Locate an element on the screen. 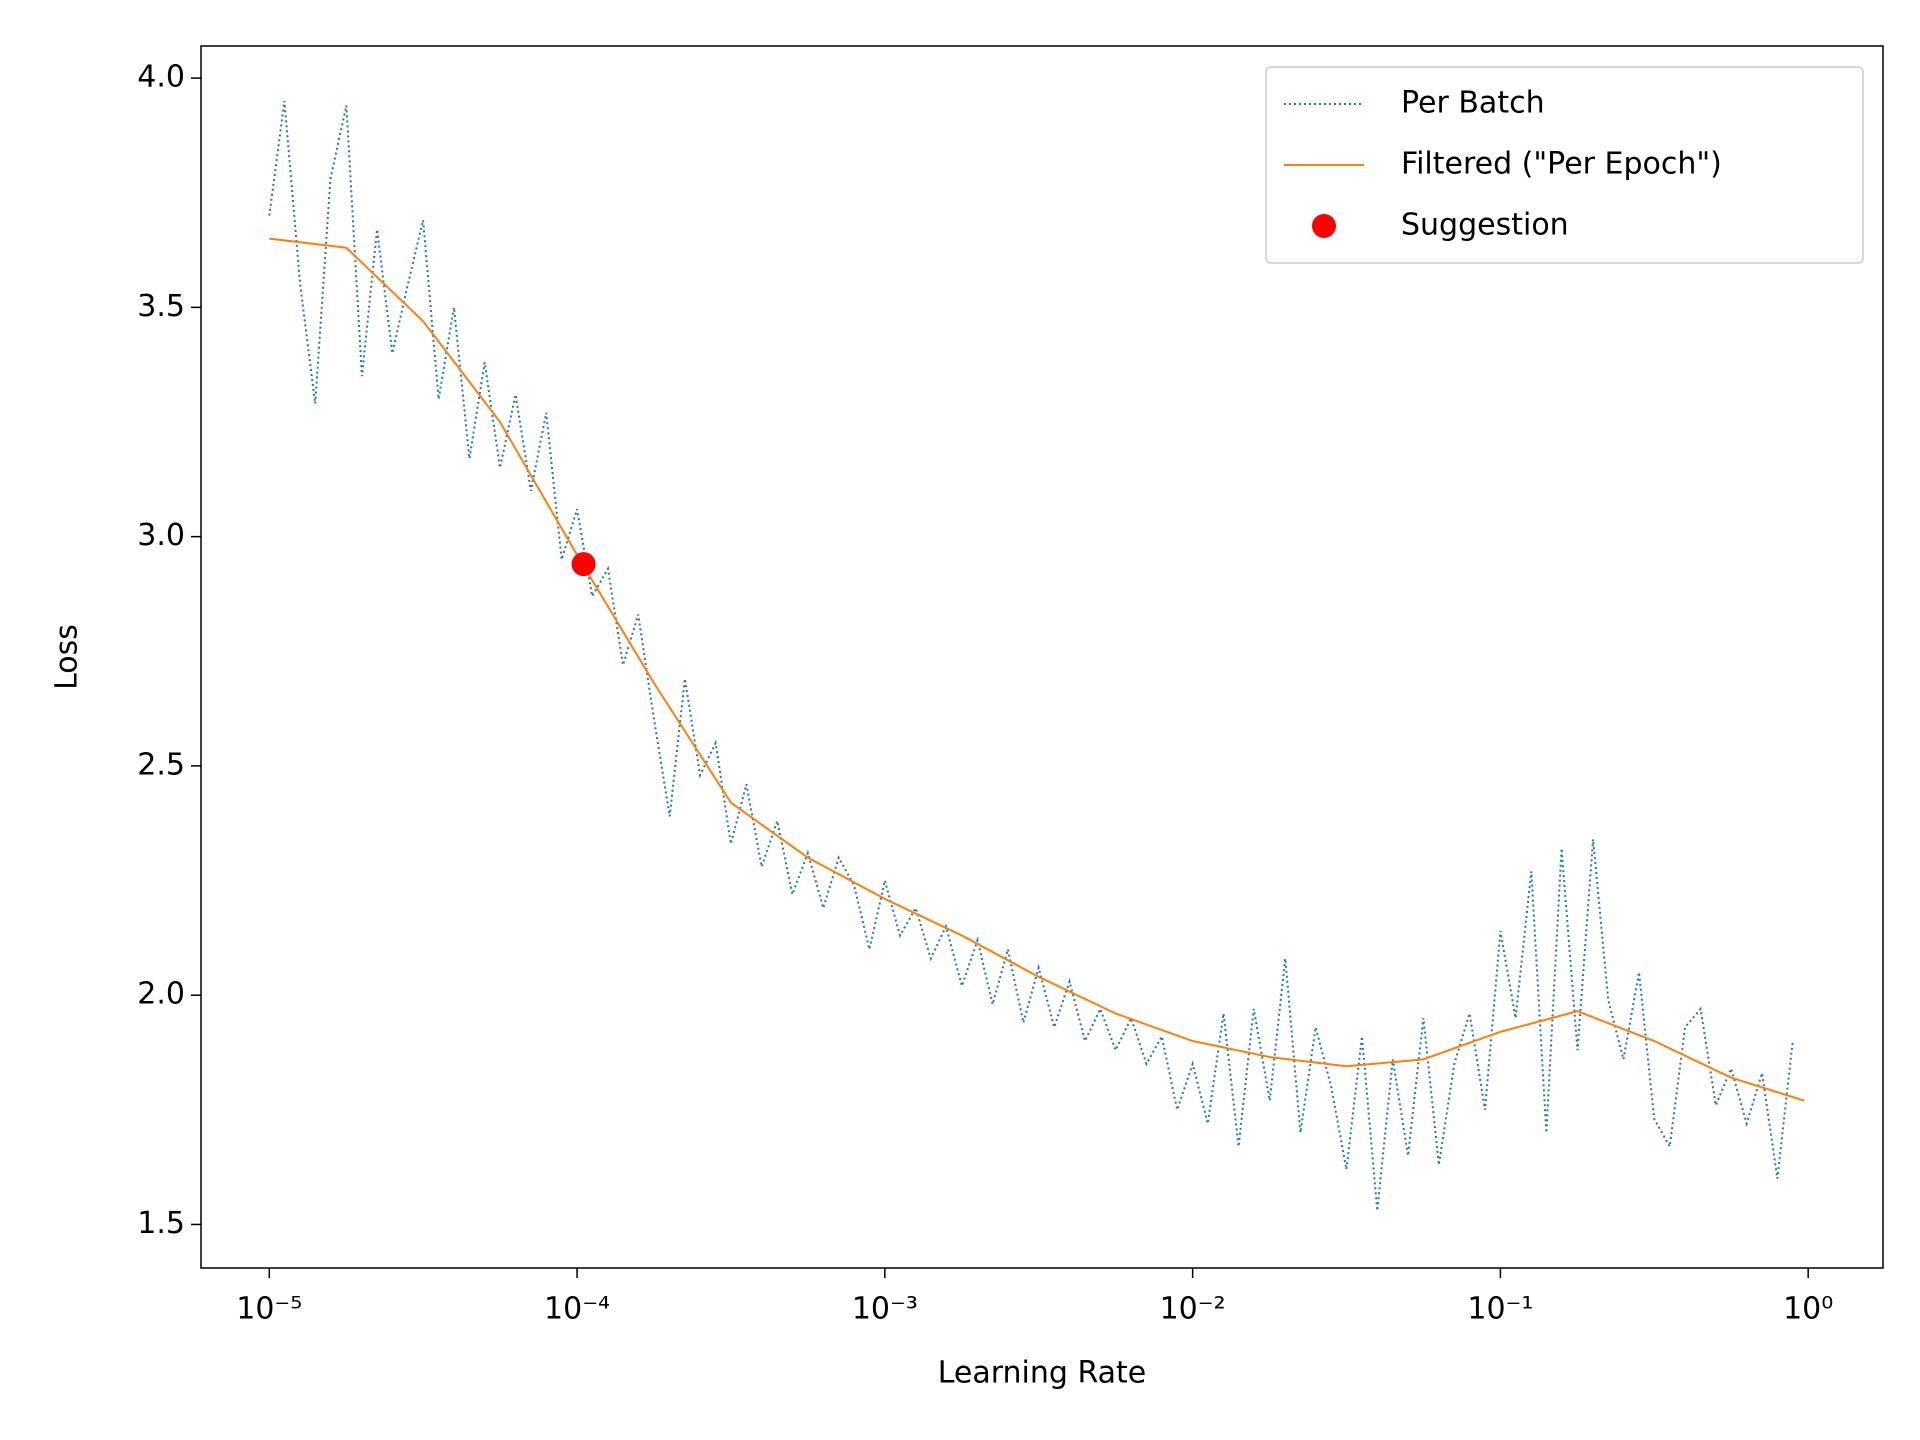 This screenshot has height=1440, width=1920. x-tick-label: 10⁻² is located at coordinates (1193, 1309).